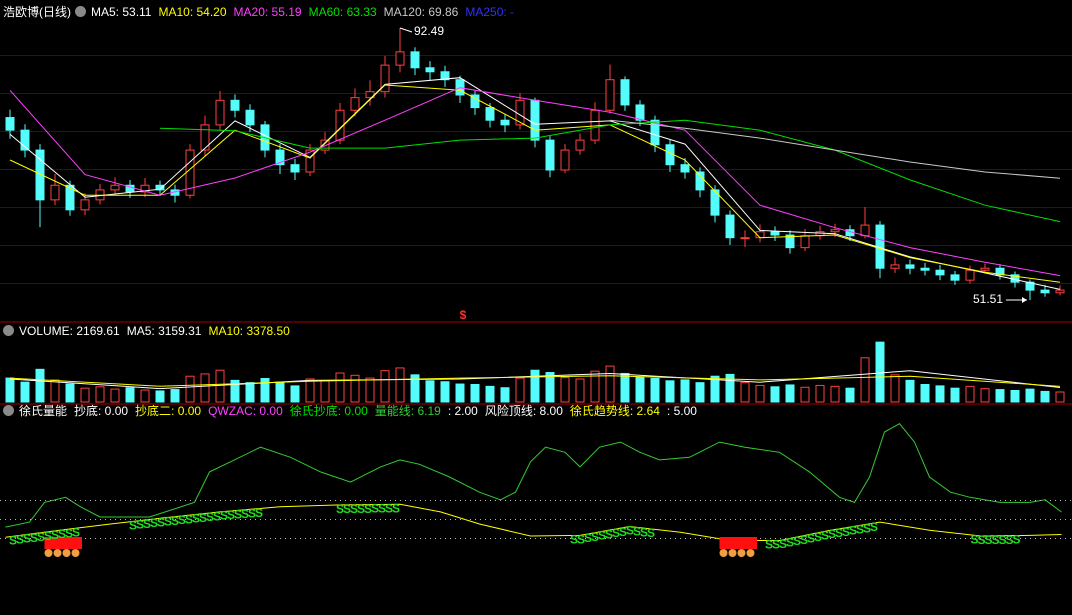 The width and height of the screenshot is (1072, 615). I want to click on marker: $, so click(463, 315).